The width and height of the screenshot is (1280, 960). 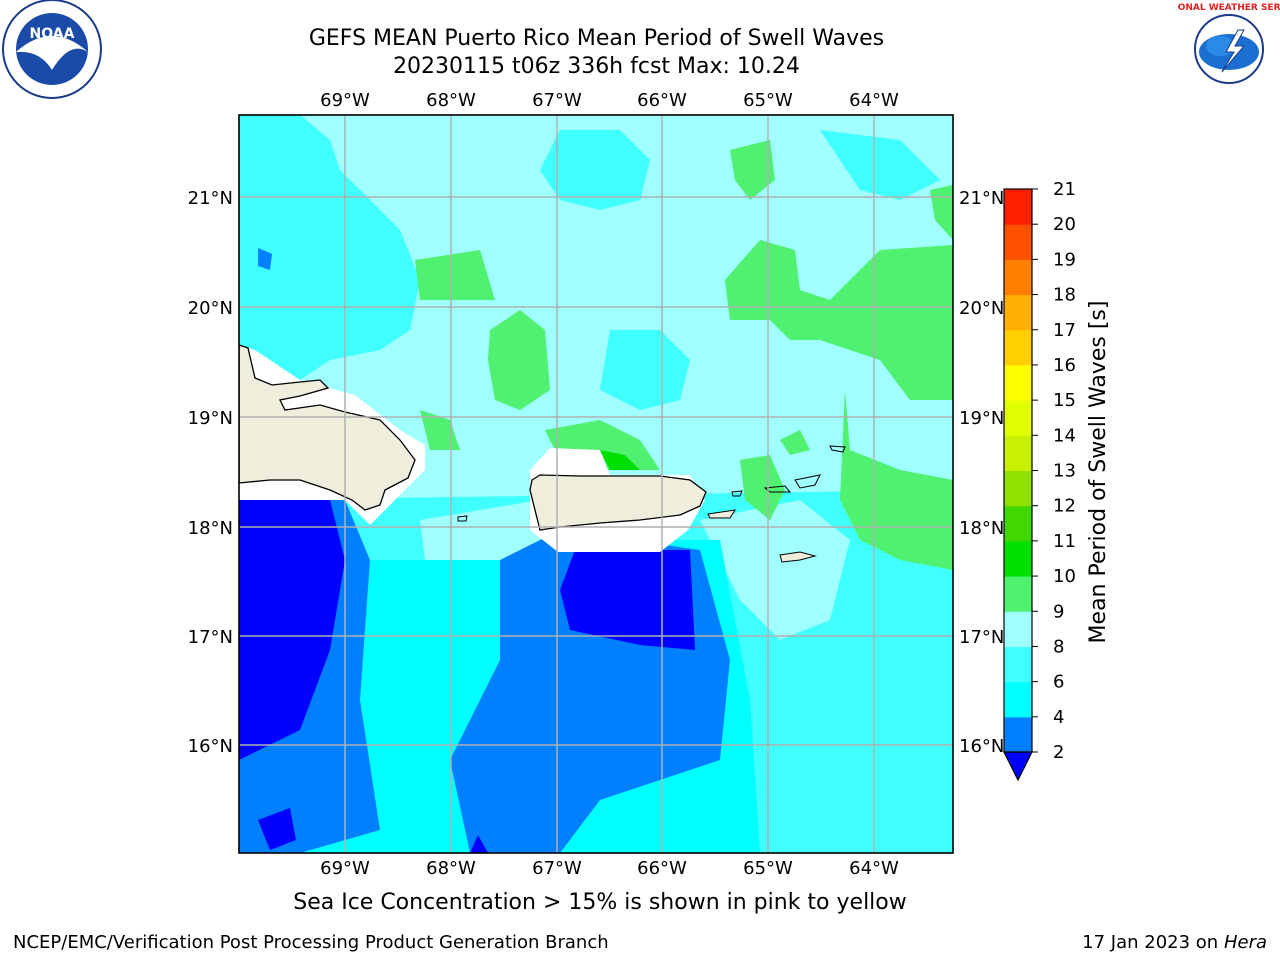 I want to click on colorbar-label: Mean Period of Swell Waves [s], so click(x=1098, y=472).